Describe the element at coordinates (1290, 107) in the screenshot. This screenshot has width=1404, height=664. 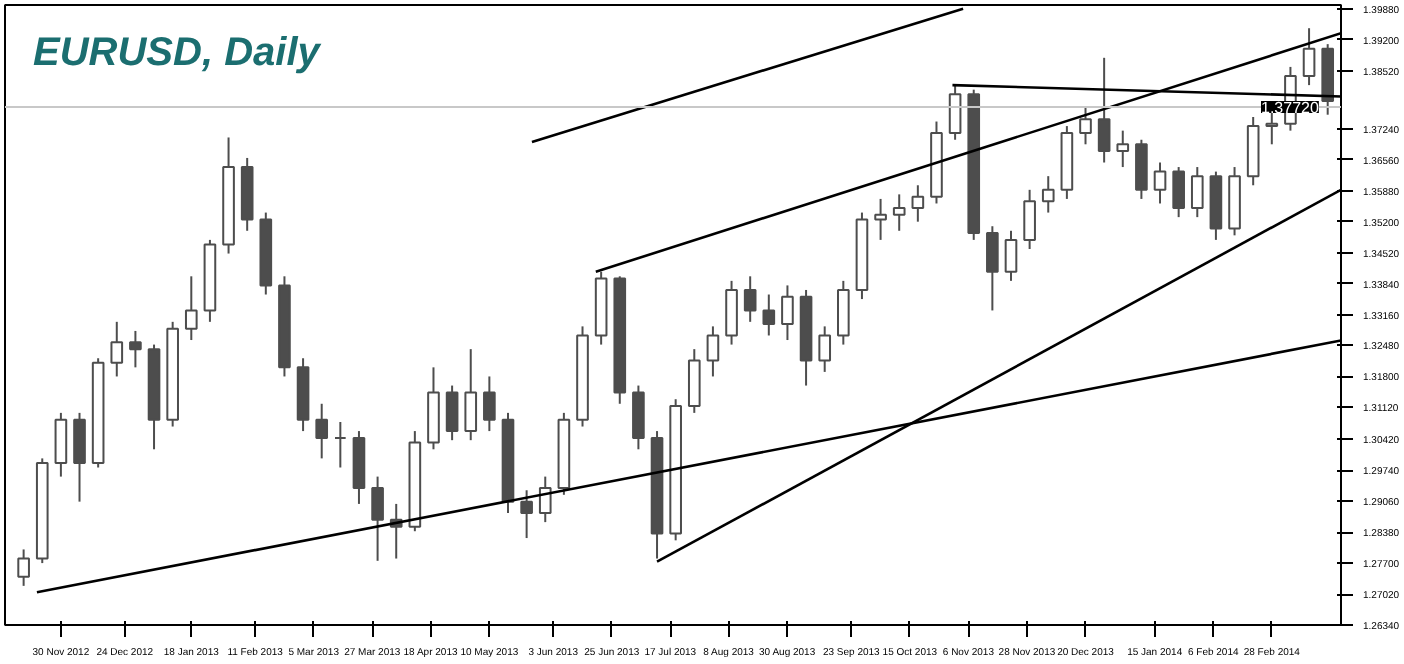
I see `ref-line-label: 1.37720` at that location.